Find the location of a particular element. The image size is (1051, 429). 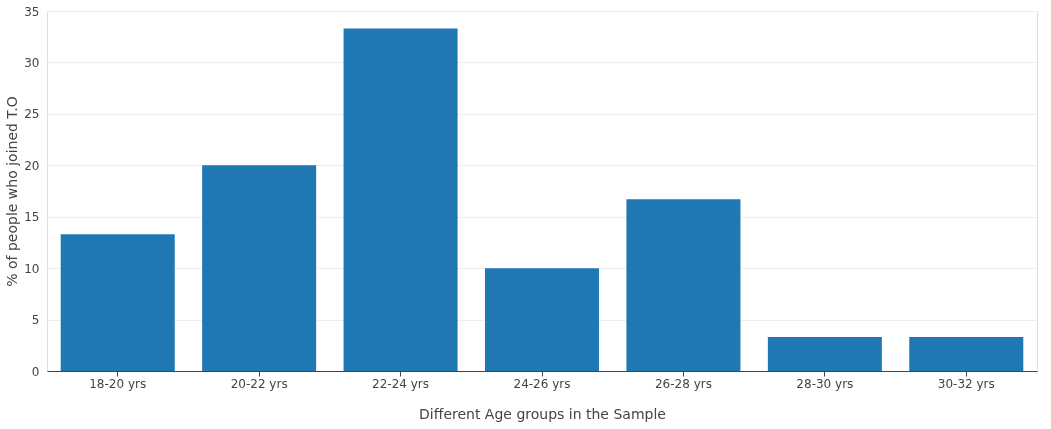

y-tick-label: 10 is located at coordinates (32, 268).